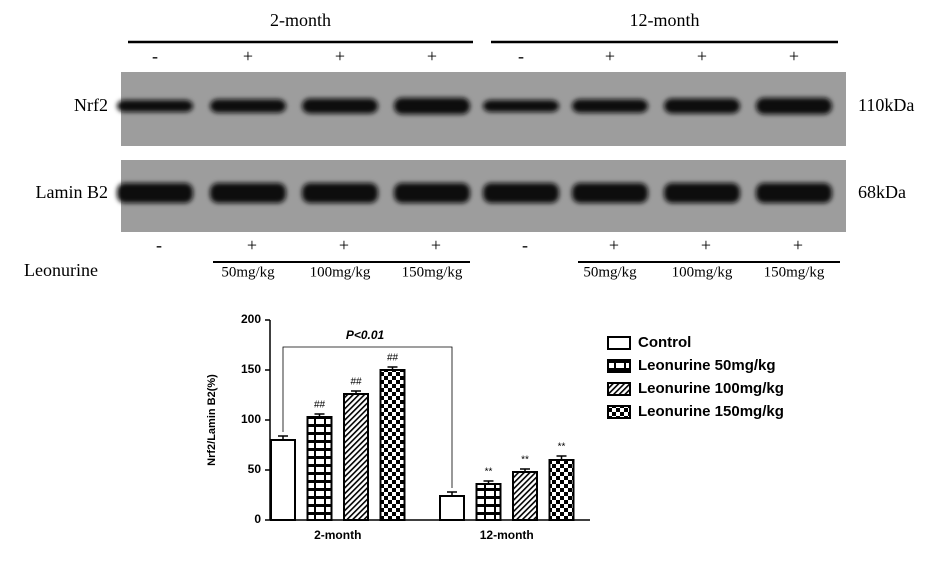 The image size is (934, 561). Describe the element at coordinates (711, 411) in the screenshot. I see `legend-label: Leonurine 150mg/kg` at that location.